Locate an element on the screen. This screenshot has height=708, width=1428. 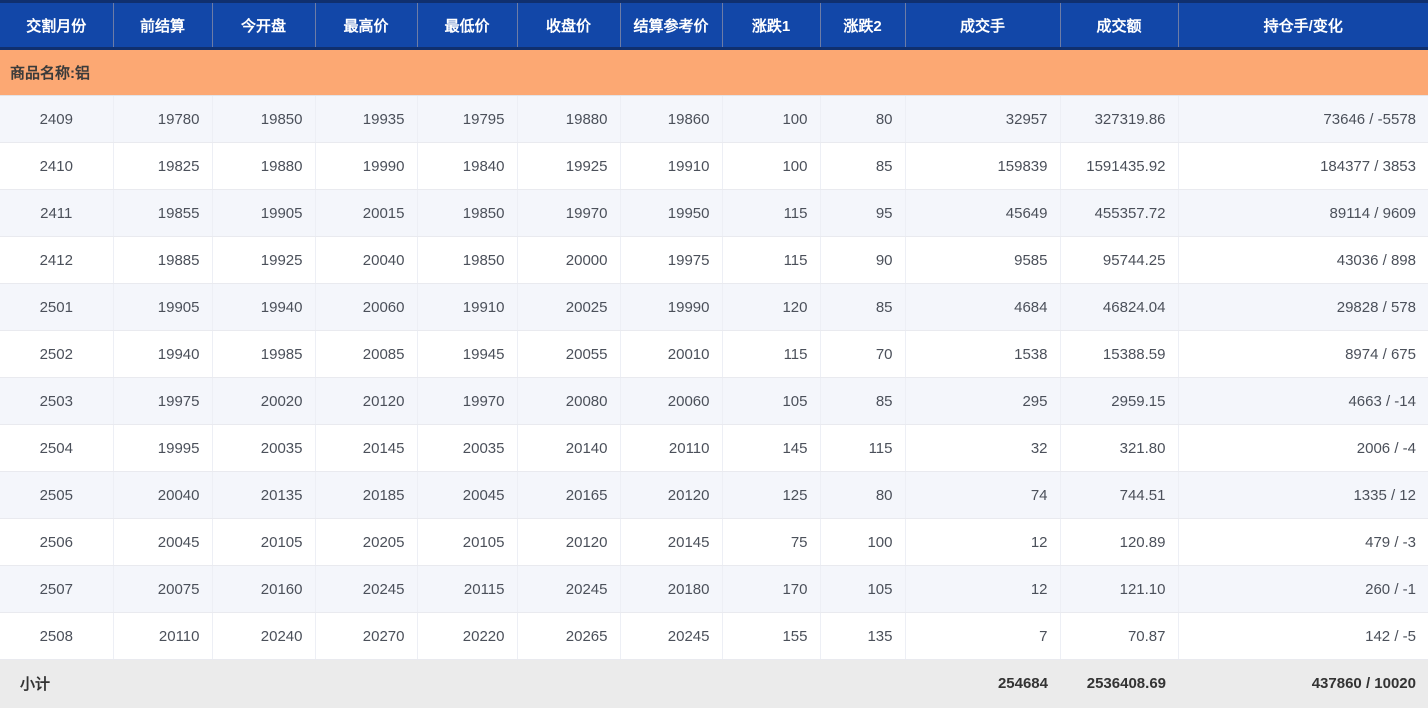
col-header-close: 收盘价 is located at coordinates (569, 25).